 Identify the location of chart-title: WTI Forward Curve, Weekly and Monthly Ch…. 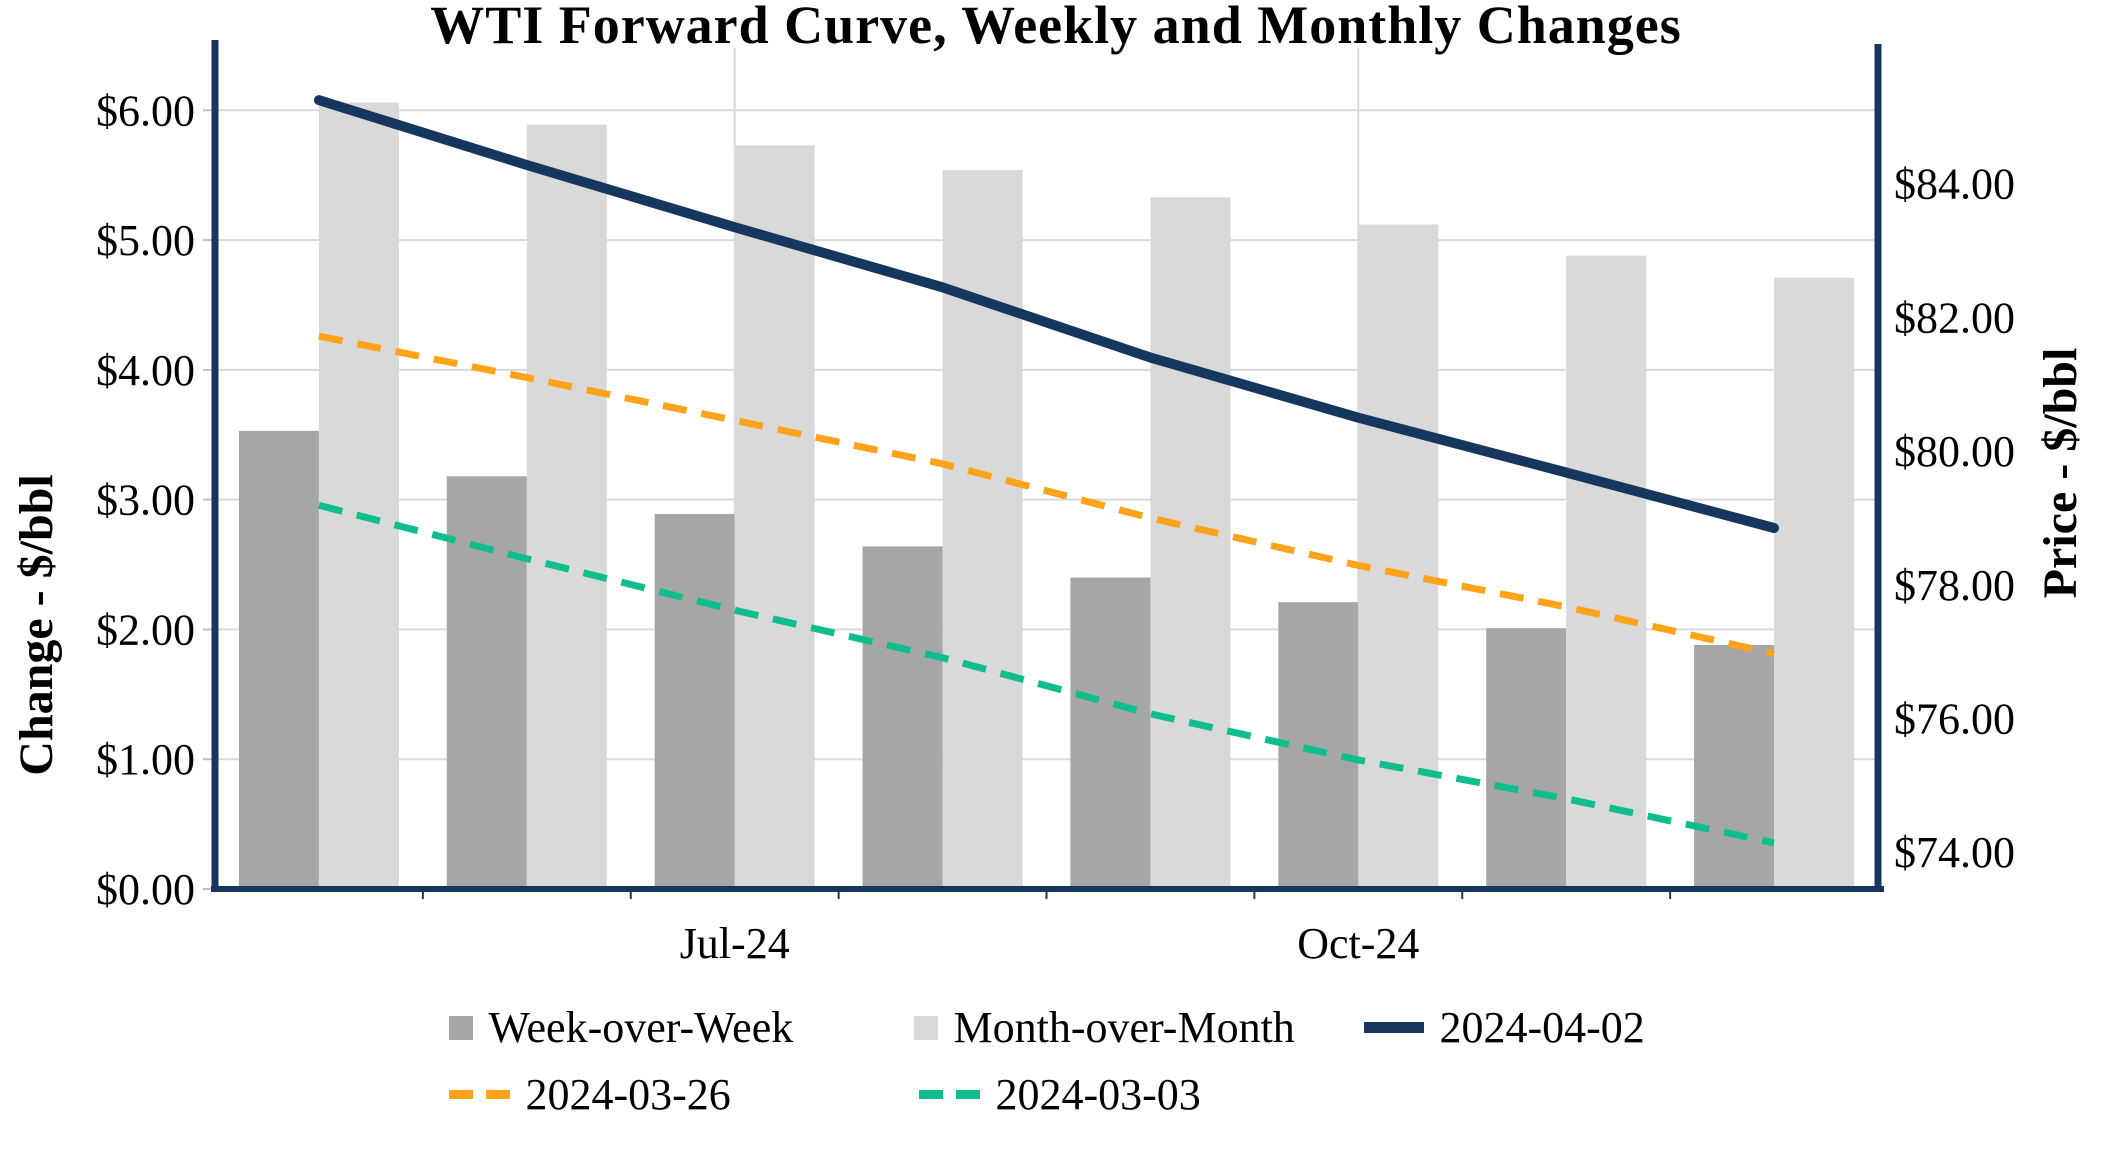
(1056, 27).